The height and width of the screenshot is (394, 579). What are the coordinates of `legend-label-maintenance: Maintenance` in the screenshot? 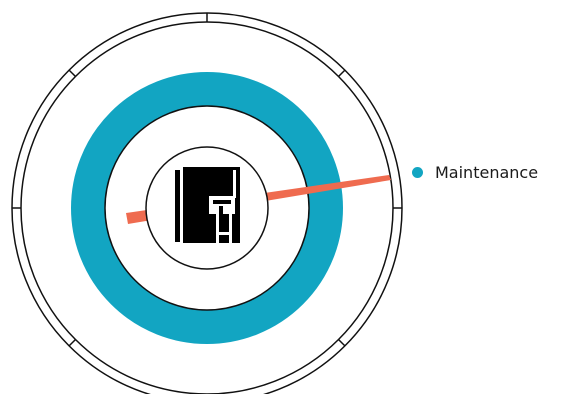 It's located at (487, 172).